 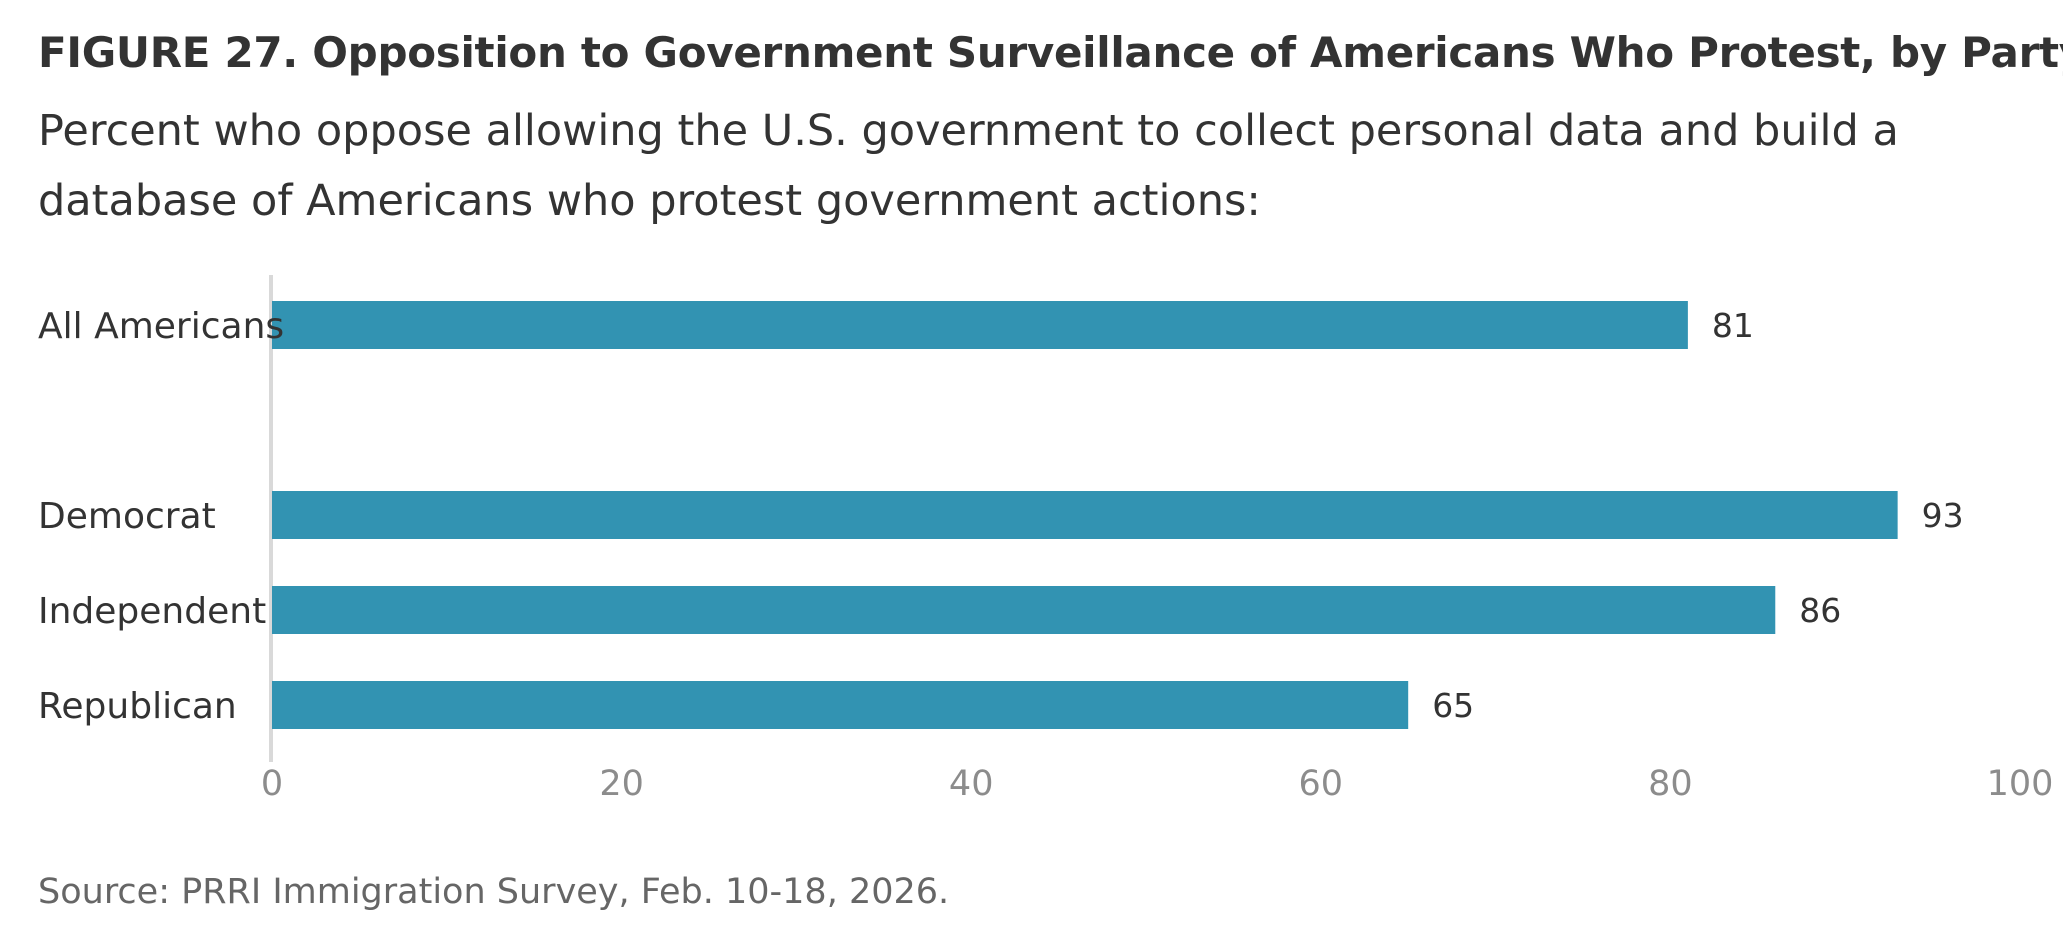 I want to click on bar-all-americans, so click(x=980, y=325).